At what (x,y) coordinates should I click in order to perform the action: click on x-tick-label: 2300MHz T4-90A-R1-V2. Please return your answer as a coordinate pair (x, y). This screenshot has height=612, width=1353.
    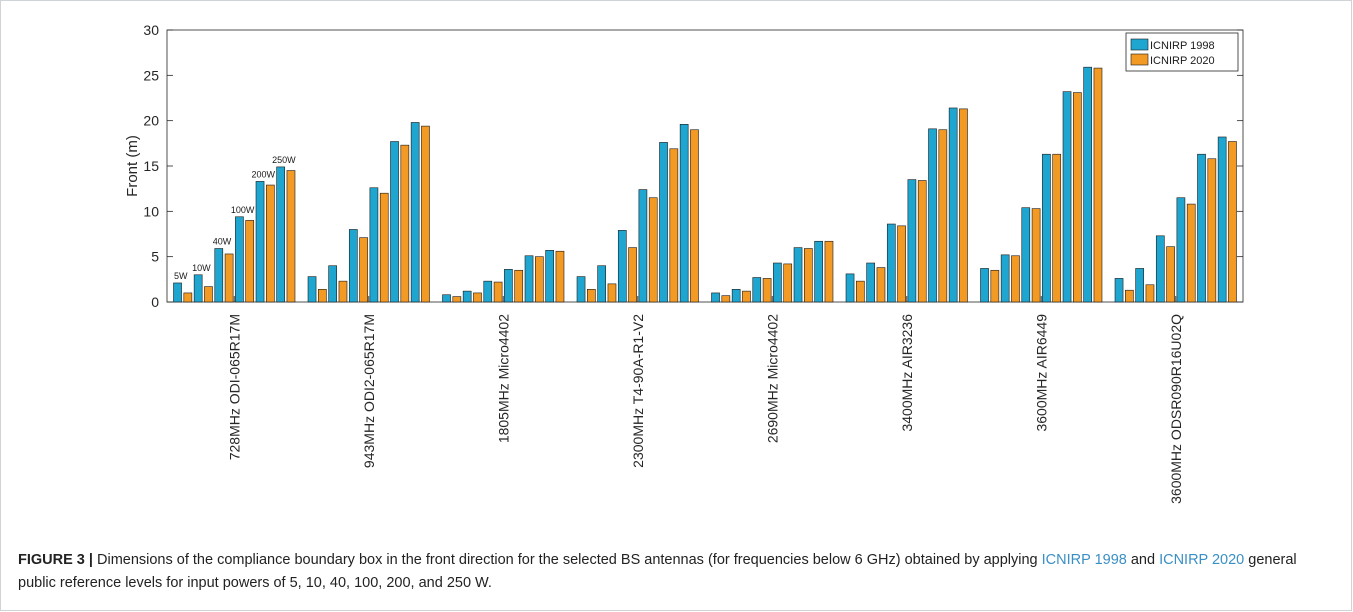
    Looking at the image, I should click on (638, 391).